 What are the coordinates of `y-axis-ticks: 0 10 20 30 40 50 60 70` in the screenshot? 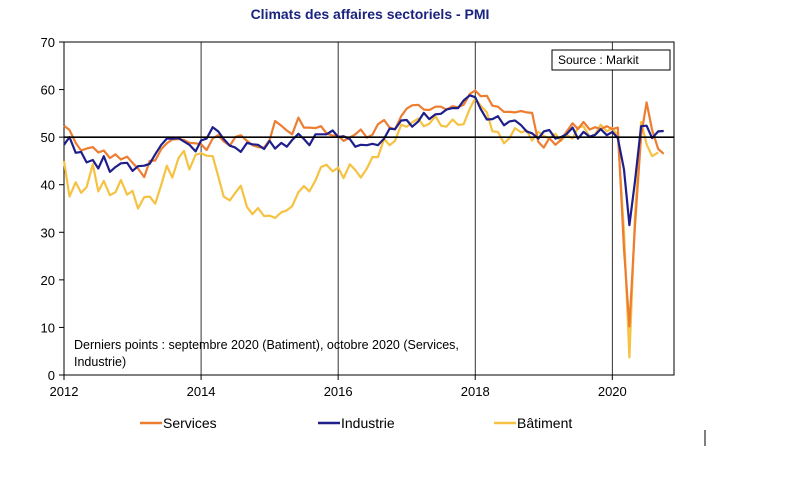 It's located at (52, 209).